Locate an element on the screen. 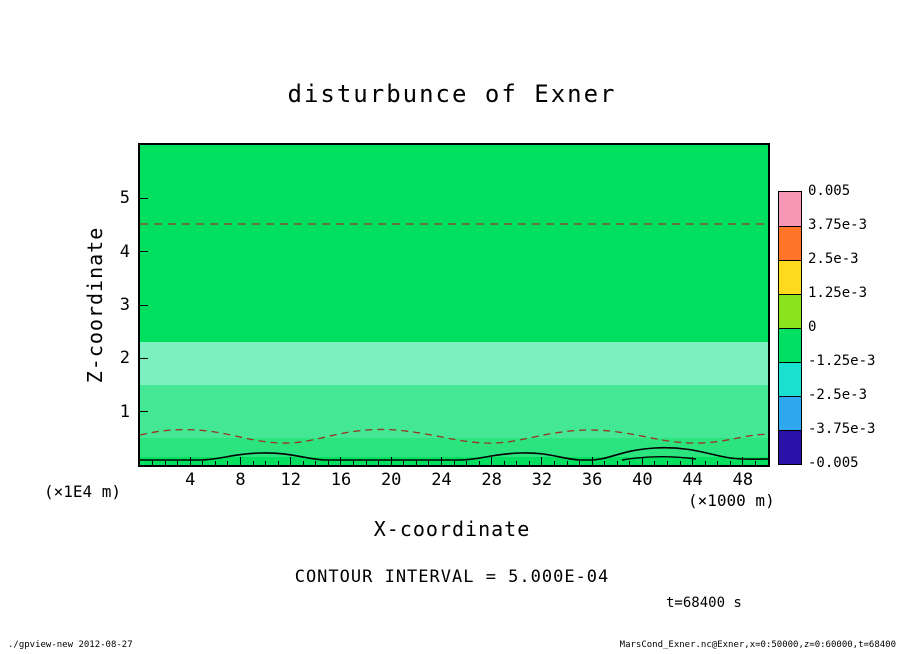 This screenshot has height=654, width=904. colorbar-label: 0 is located at coordinates (812, 327).